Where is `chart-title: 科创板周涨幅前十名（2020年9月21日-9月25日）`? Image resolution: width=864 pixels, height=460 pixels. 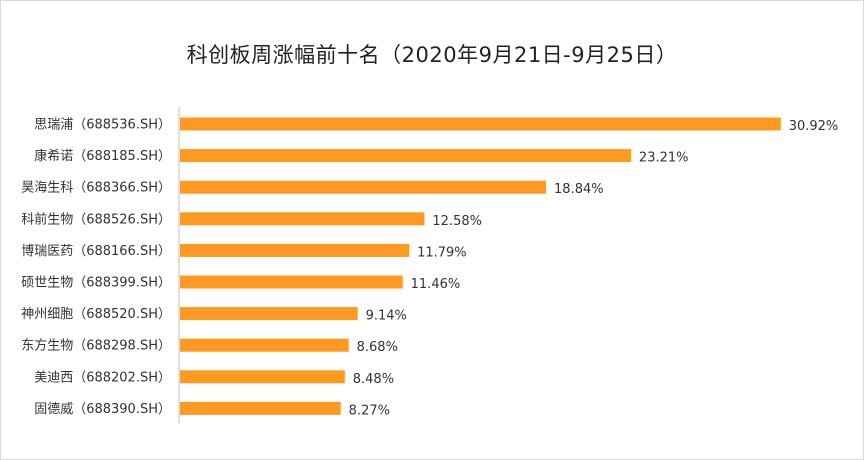 chart-title: 科创板周涨幅前十名（2020年9月21日-9月25日） is located at coordinates (432, 55).